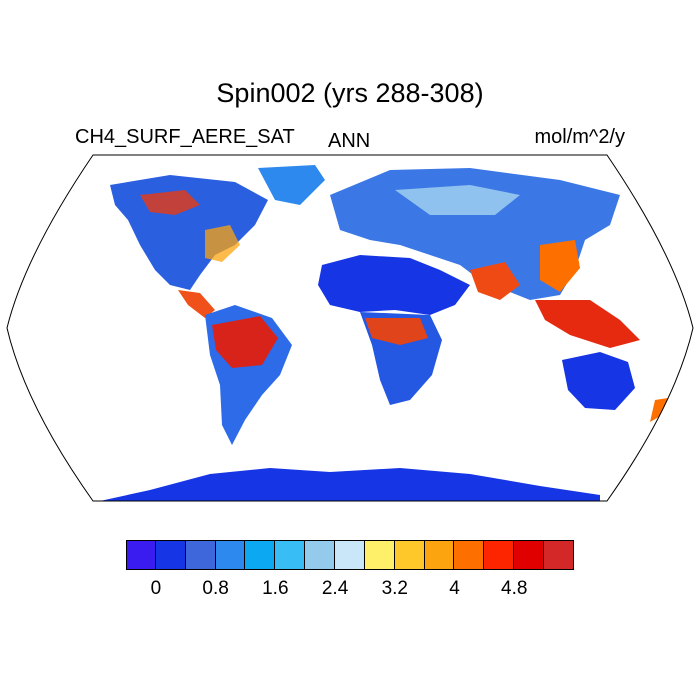 The height and width of the screenshot is (700, 700). What do you see at coordinates (454, 588) in the screenshot?
I see `colorbar-tick-label: 4` at bounding box center [454, 588].